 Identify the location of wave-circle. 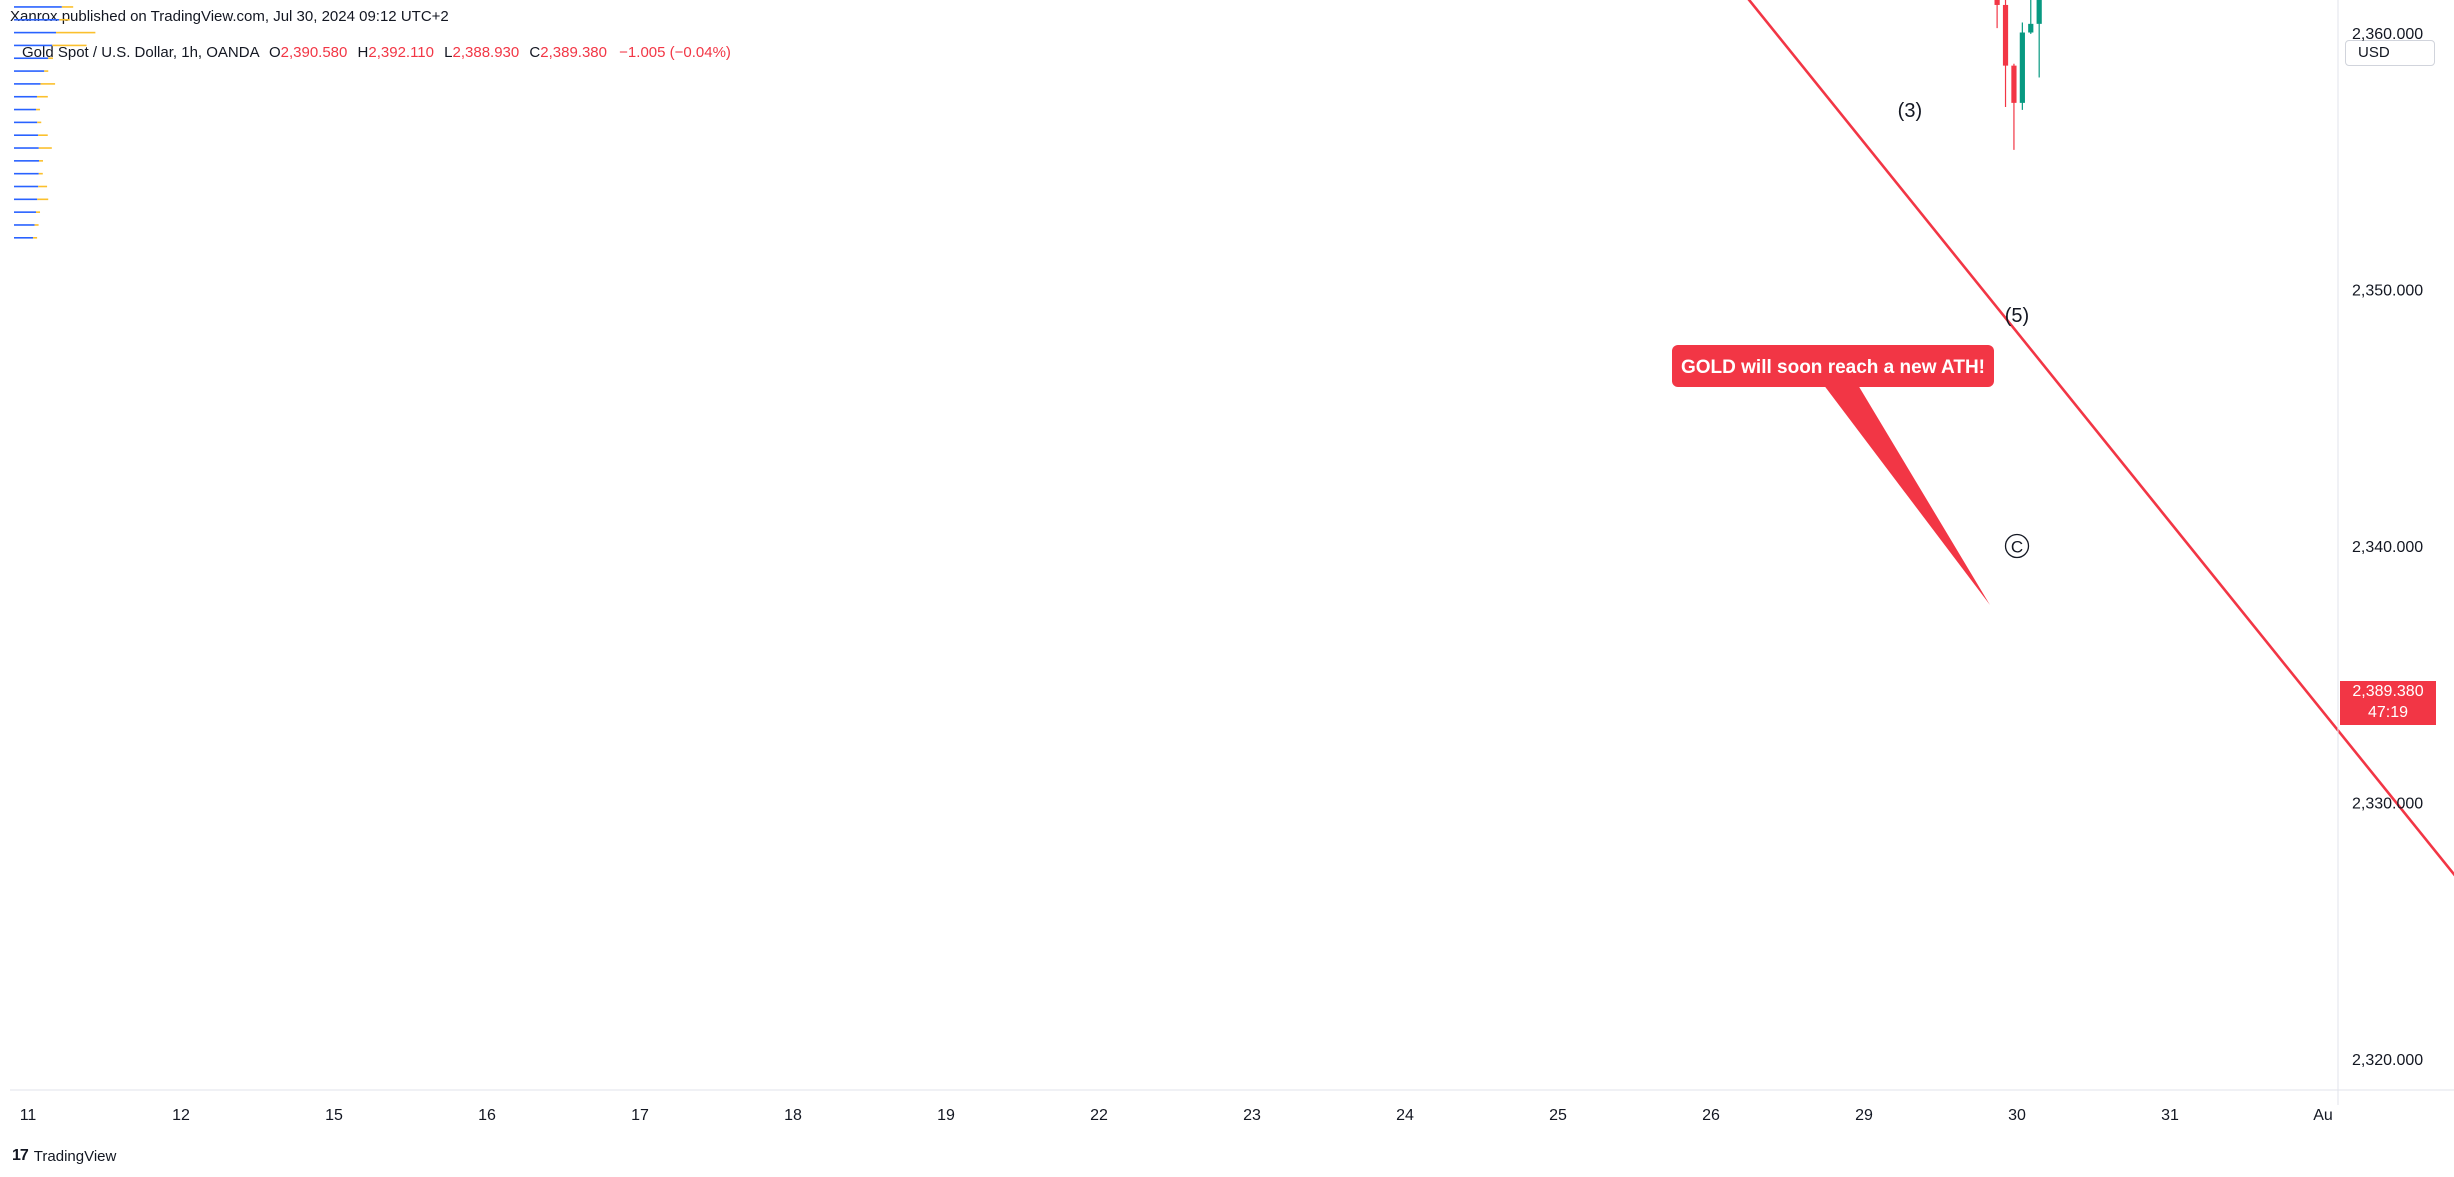
(2017, 546).